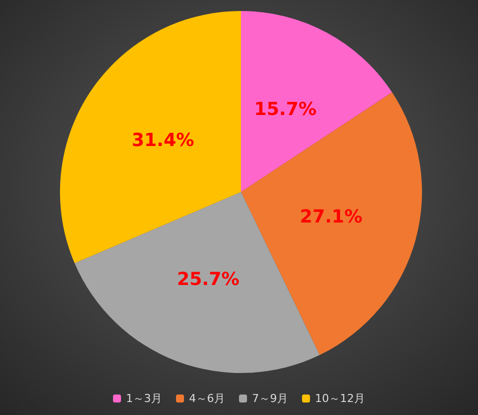 The width and height of the screenshot is (478, 415). I want to click on data-label: 15.7%, so click(285, 109).